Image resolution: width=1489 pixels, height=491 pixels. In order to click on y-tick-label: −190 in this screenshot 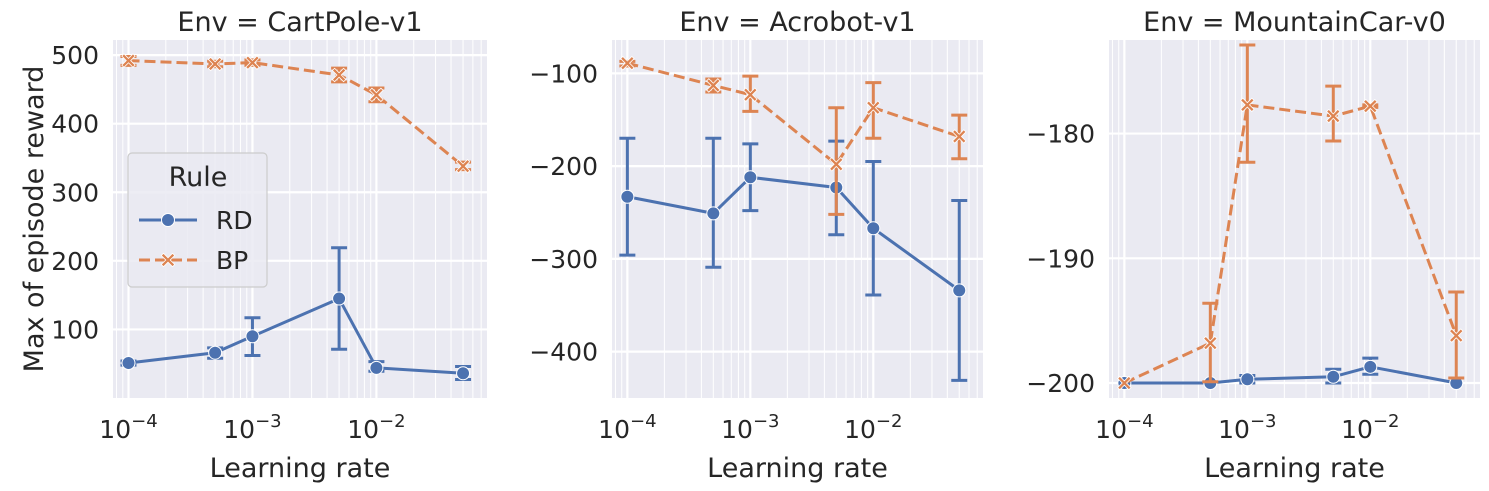, I will do `click(1060, 258)`.